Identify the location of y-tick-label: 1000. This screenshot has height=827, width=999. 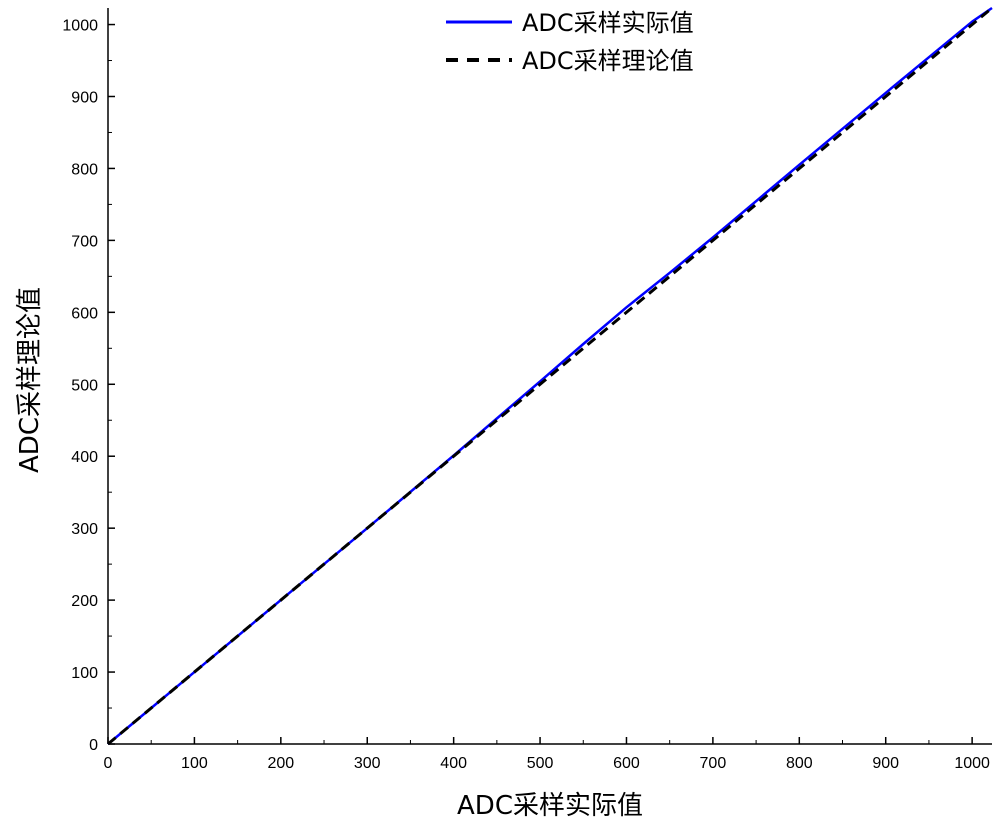
(80, 26).